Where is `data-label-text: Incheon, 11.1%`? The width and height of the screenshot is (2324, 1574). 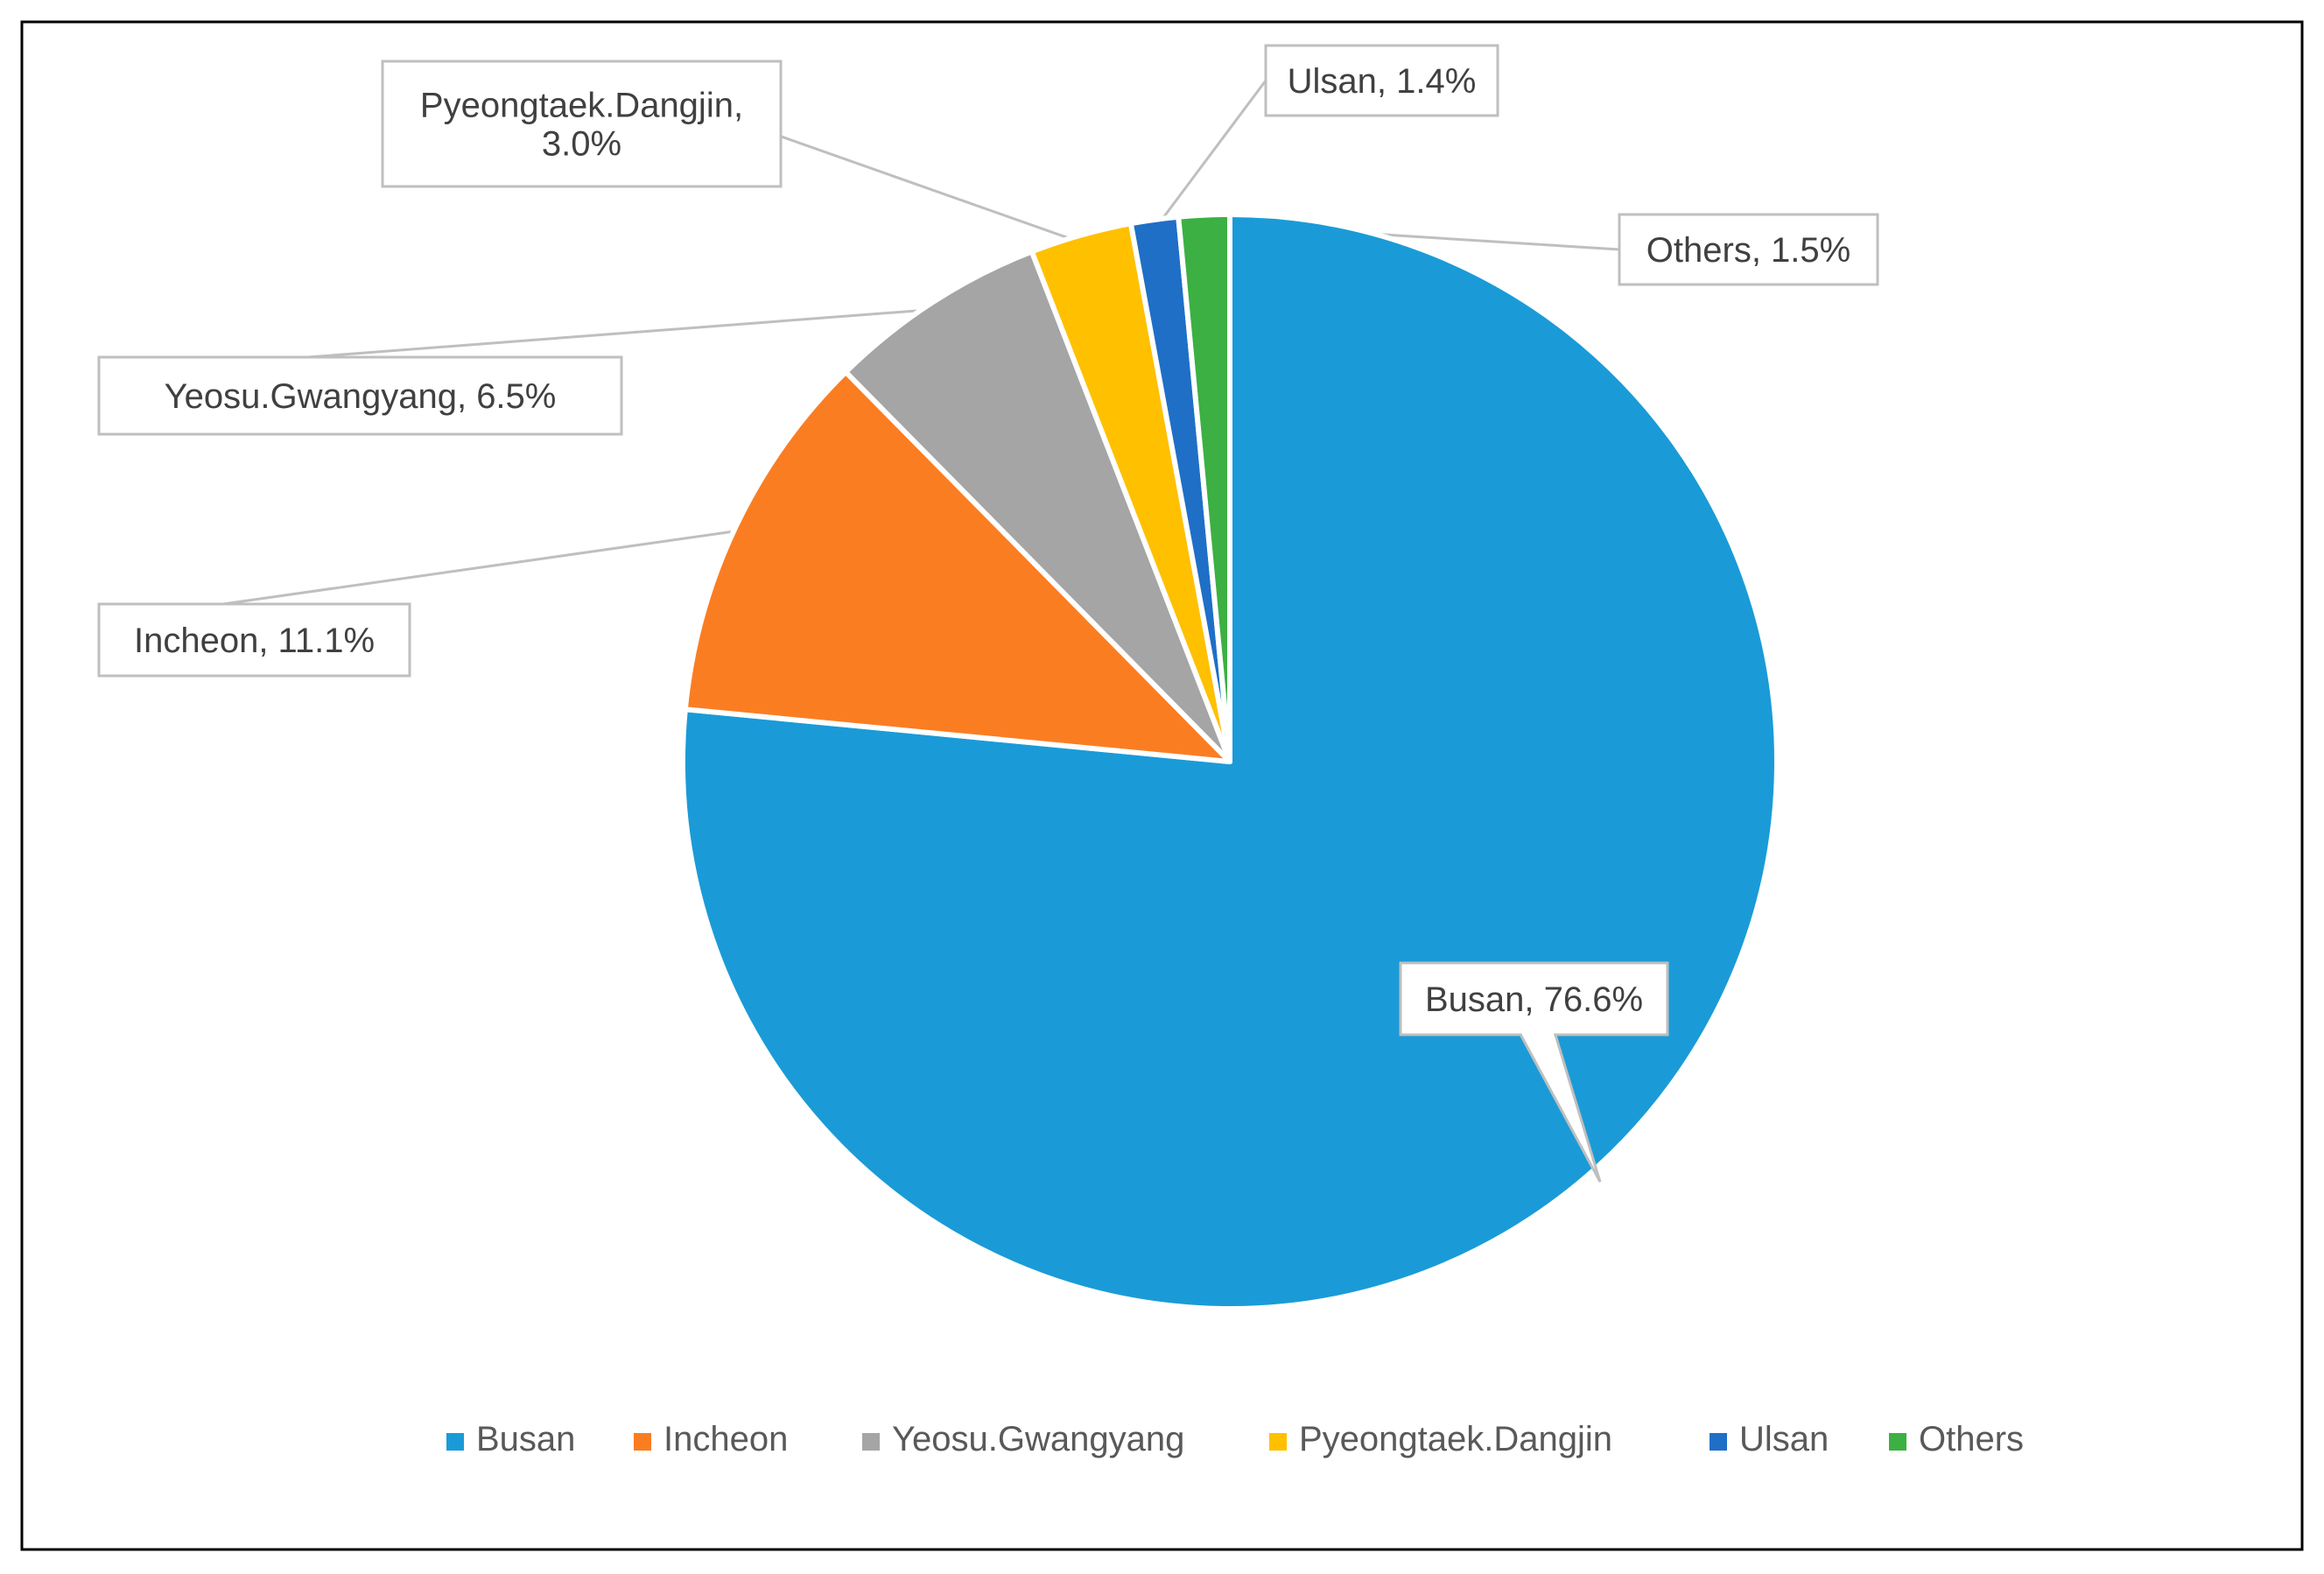
data-label-text: Incheon, 11.1% is located at coordinates (255, 641).